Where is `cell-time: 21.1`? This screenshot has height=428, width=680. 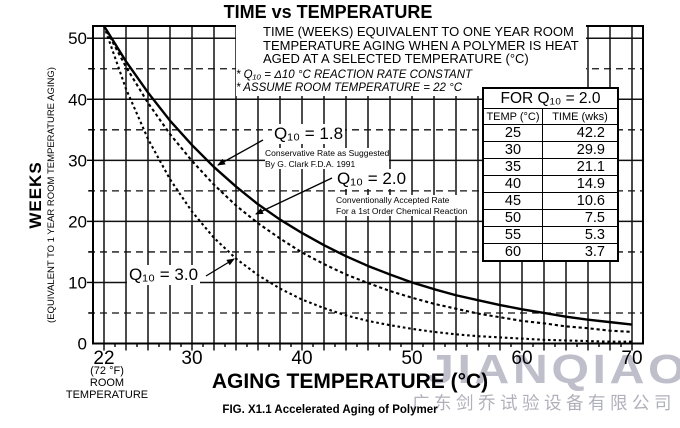 cell-time: 21.1 is located at coordinates (580, 167).